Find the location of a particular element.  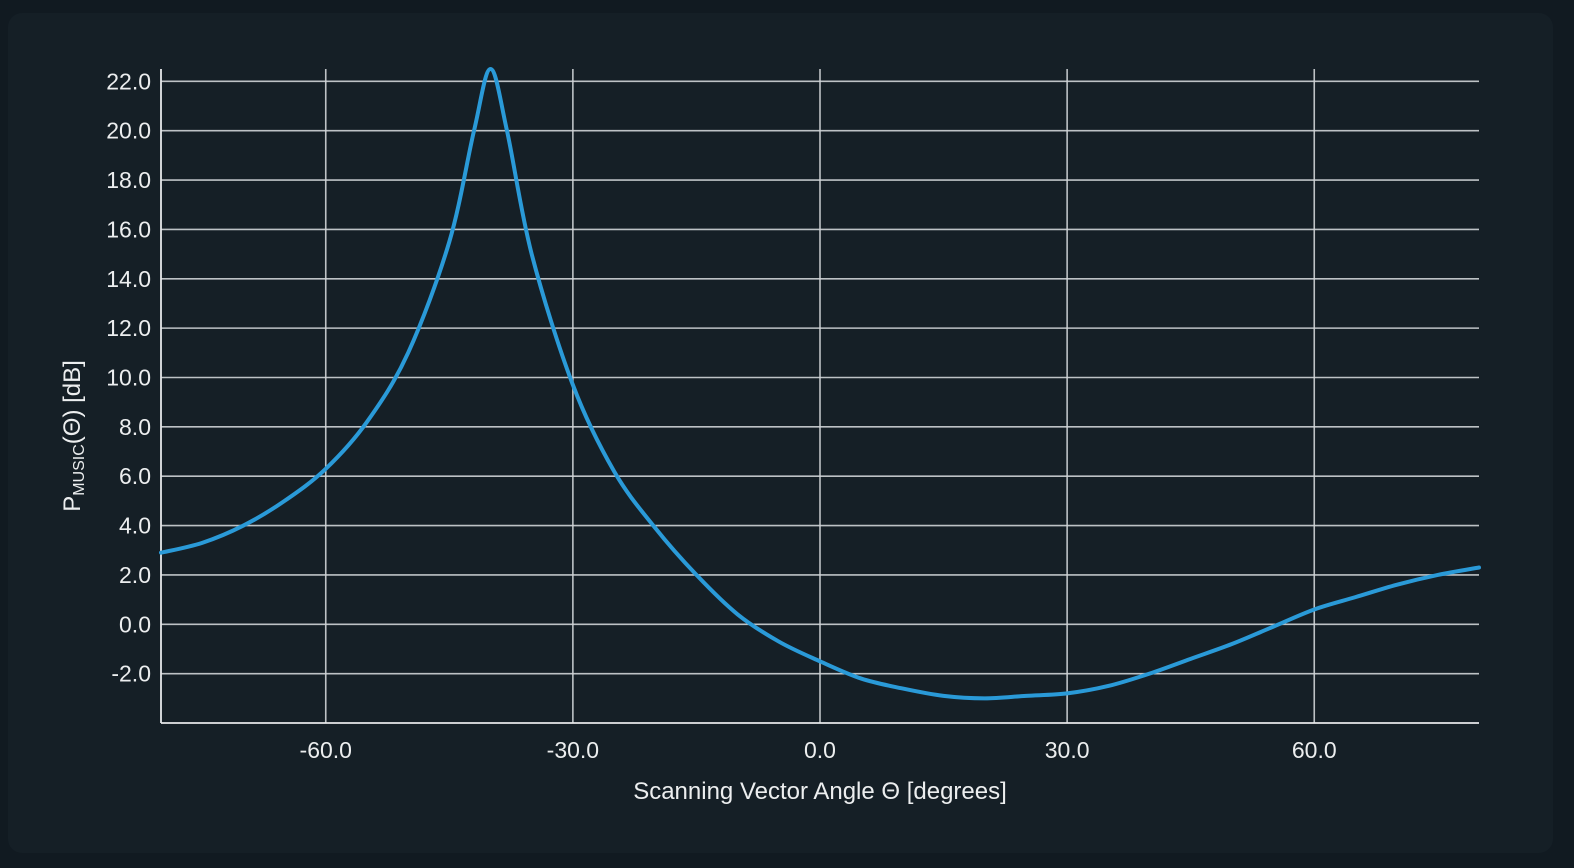

x-tick-labels: -60.0 -30.0 0.0 30.0 60.0 is located at coordinates (818, 750).